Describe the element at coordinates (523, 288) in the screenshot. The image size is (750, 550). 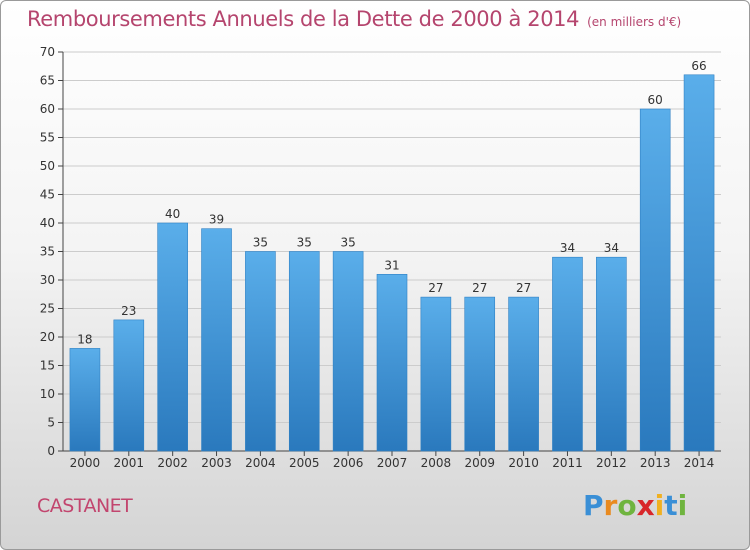
I see `data-label-2010: 27` at that location.